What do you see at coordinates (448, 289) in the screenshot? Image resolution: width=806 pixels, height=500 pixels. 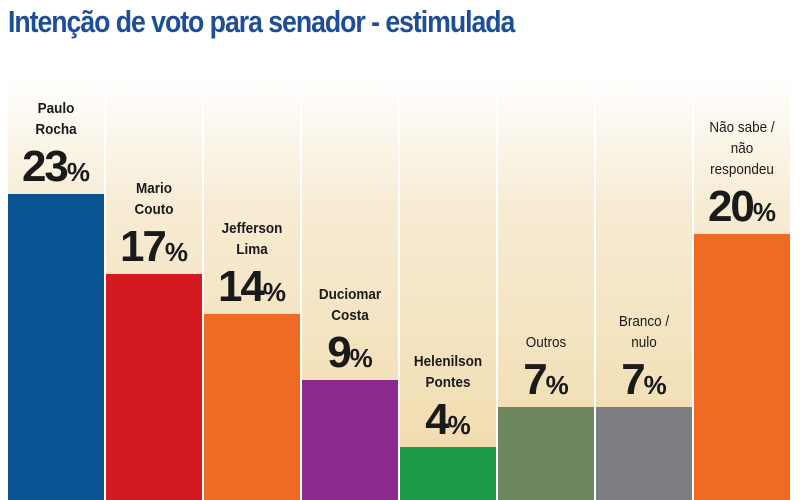 I see `column-background-helenilson-pontes` at bounding box center [448, 289].